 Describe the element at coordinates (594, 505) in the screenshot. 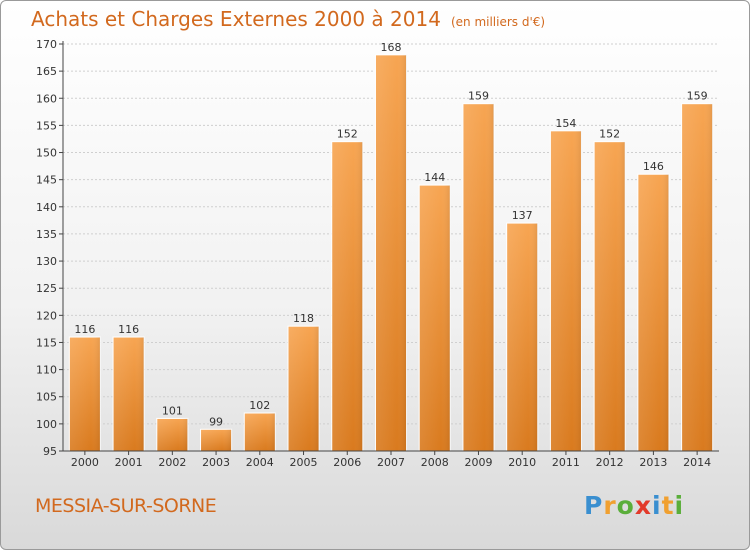

I see `logo-letter: P` at that location.